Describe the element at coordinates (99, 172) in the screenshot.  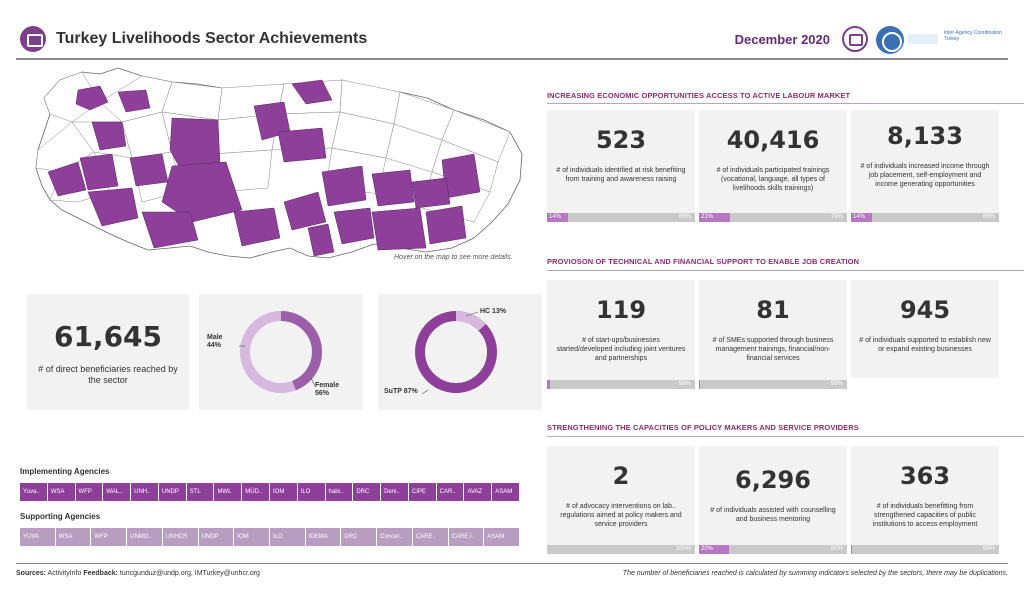
I see `province-manisa` at that location.